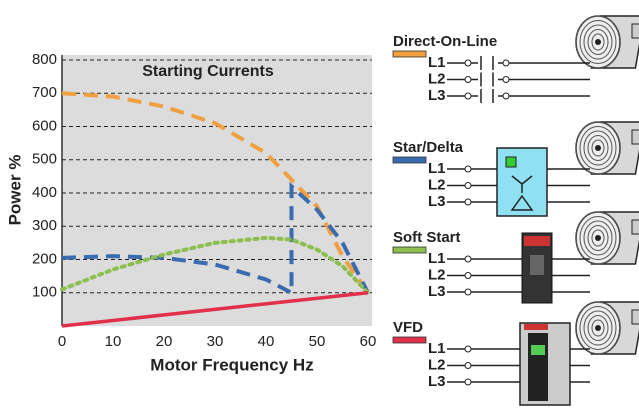  Describe the element at coordinates (62, 341) in the screenshot. I see `x-tick-label: 0` at that location.